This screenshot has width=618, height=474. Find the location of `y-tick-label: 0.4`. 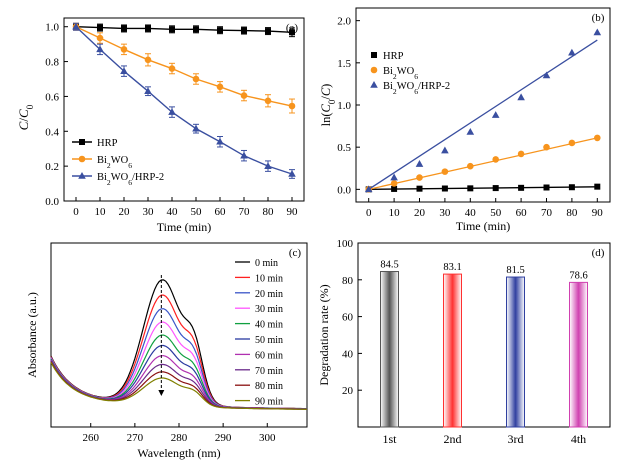

y-tick-label: 0.4 is located at coordinates (52, 132).